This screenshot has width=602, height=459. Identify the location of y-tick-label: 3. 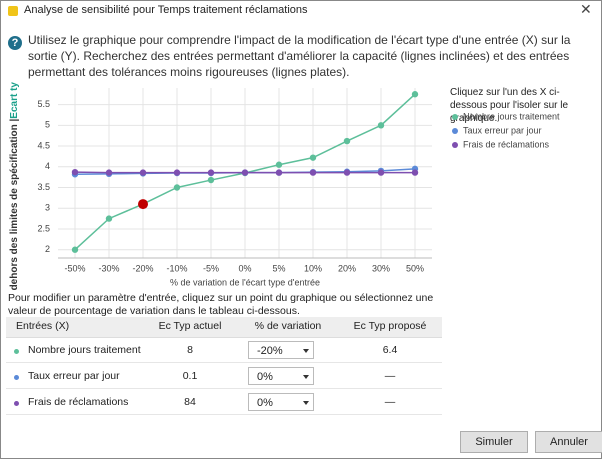
(47, 208).